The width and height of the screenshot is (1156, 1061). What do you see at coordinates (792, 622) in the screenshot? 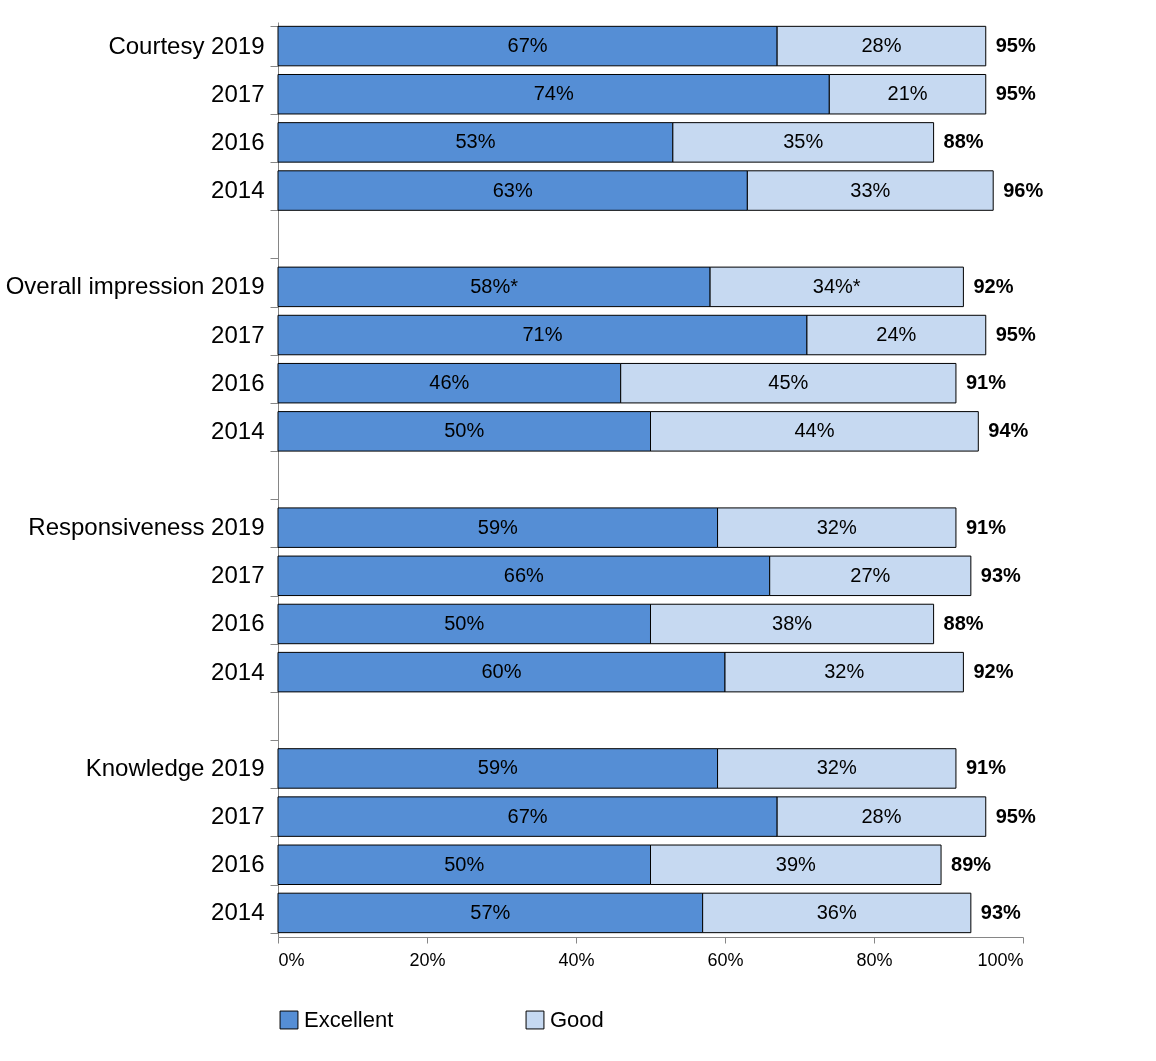
I see `data-label: 38%` at bounding box center [792, 622].